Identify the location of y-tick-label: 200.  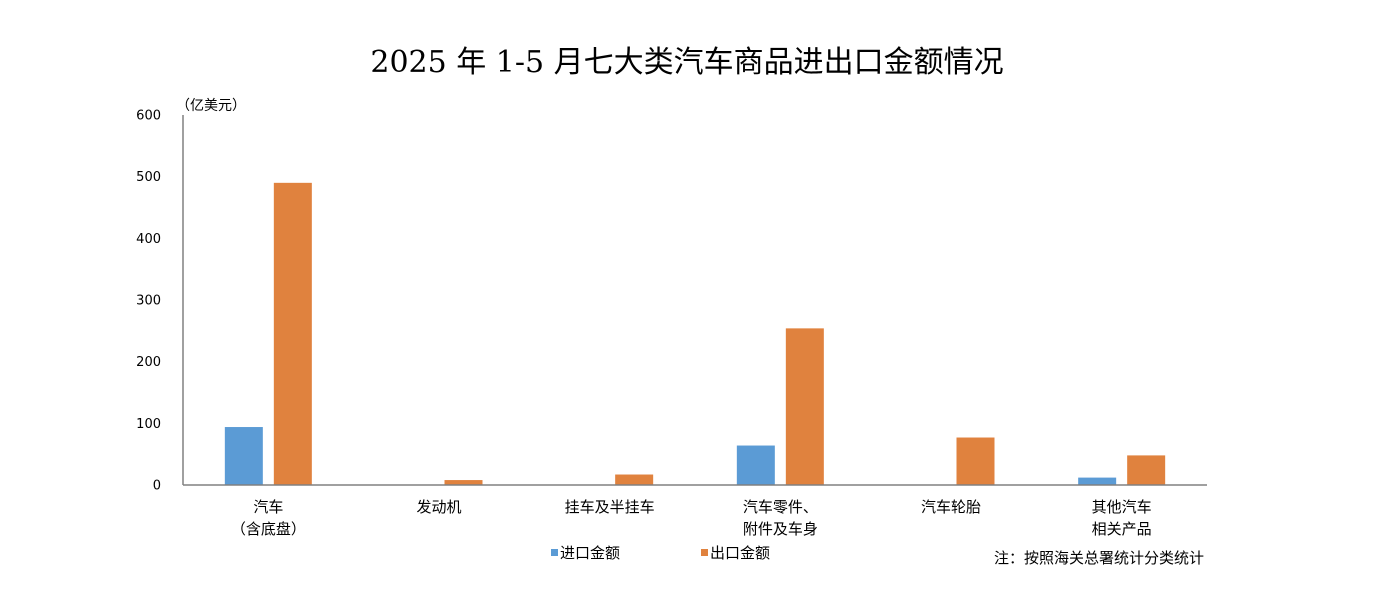
(148, 362).